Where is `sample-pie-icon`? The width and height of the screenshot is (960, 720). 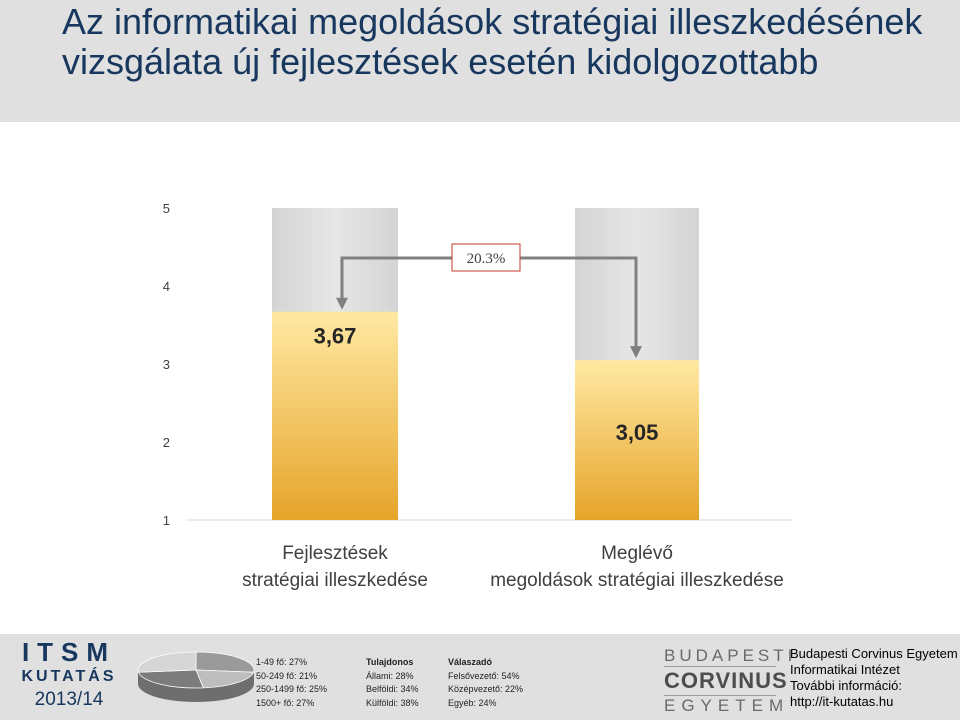
sample-pie-icon is located at coordinates (196, 676).